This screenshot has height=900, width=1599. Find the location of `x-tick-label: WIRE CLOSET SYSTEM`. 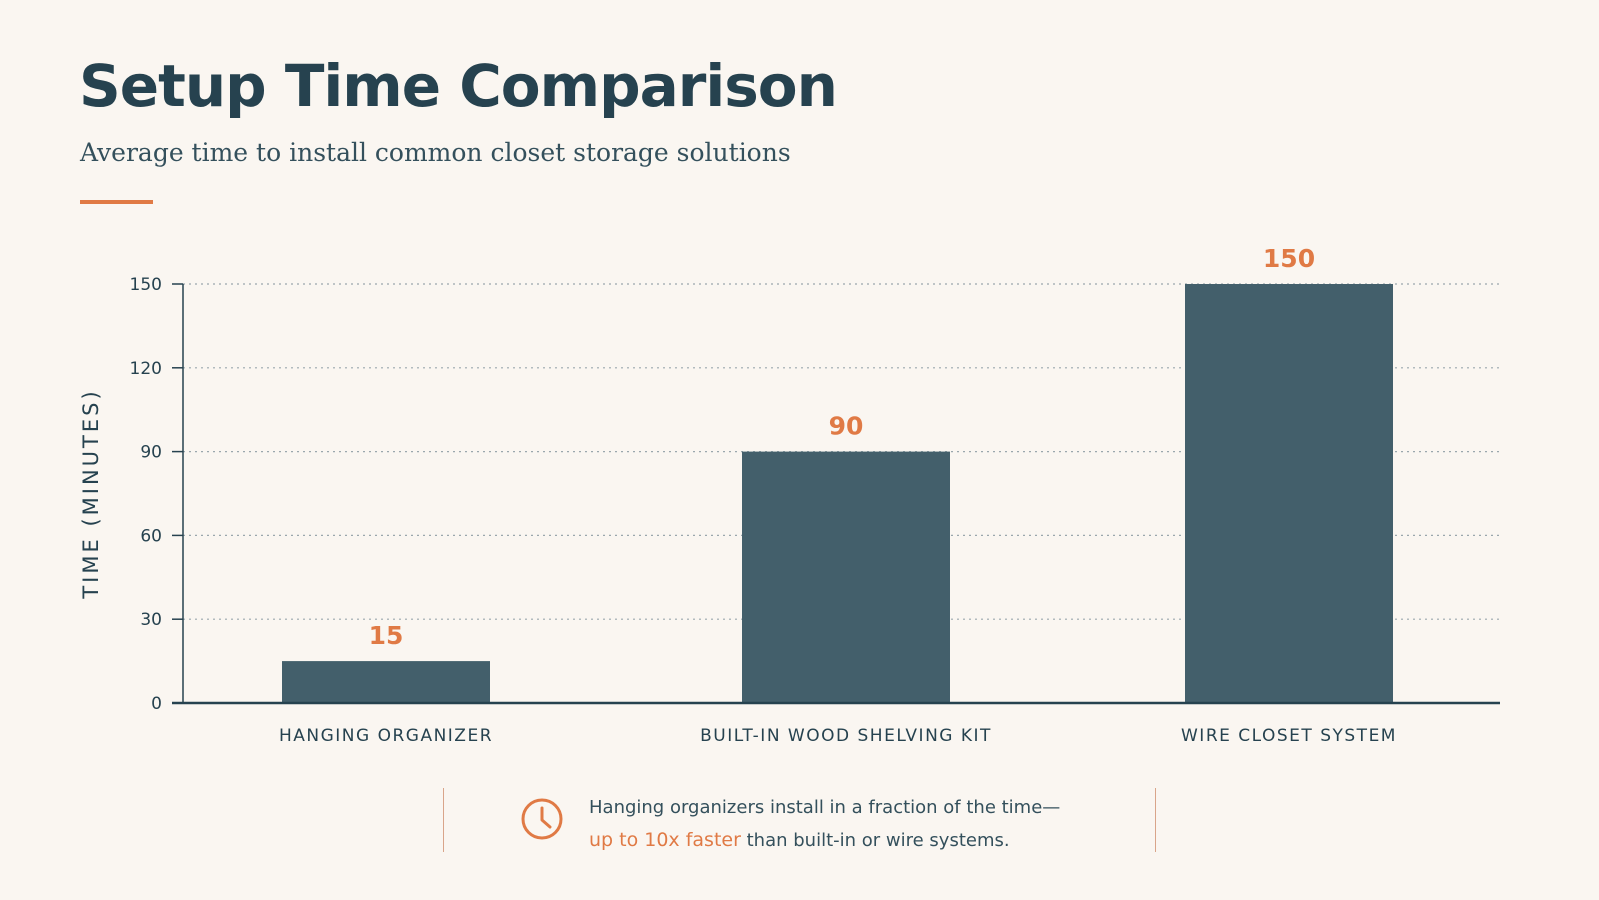

x-tick-label: WIRE CLOSET SYSTEM is located at coordinates (1289, 736).